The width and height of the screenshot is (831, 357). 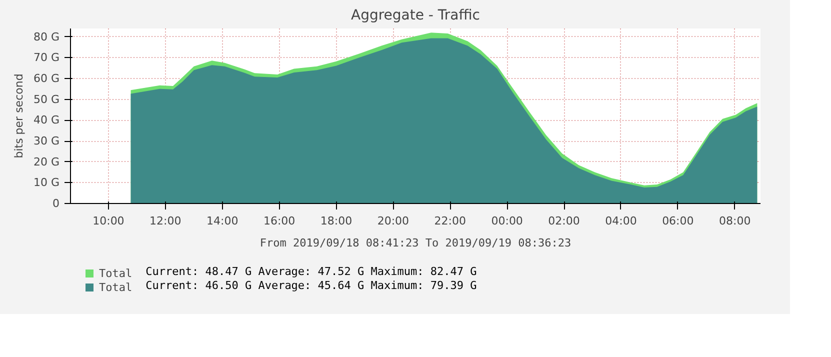 What do you see at coordinates (46, 183) in the screenshot?
I see `y-tick-label: 10 G` at bounding box center [46, 183].